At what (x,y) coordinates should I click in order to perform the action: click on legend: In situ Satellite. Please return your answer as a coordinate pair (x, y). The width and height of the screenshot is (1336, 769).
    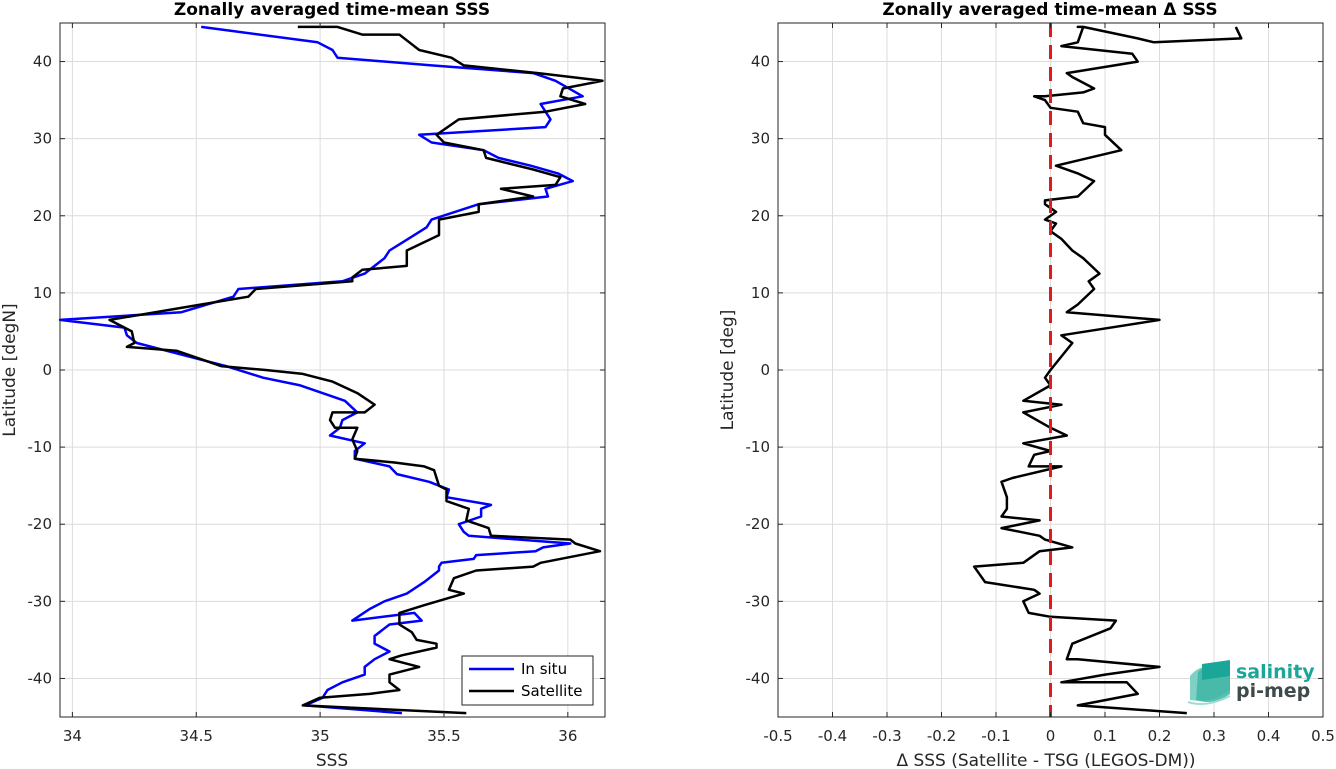
    Looking at the image, I should click on (527, 680).